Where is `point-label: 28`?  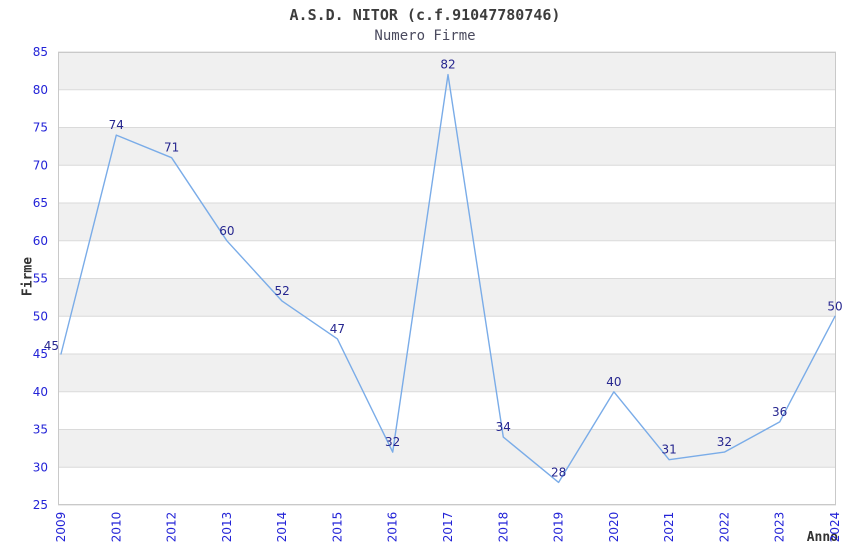
point-label: 28 is located at coordinates (558, 472).